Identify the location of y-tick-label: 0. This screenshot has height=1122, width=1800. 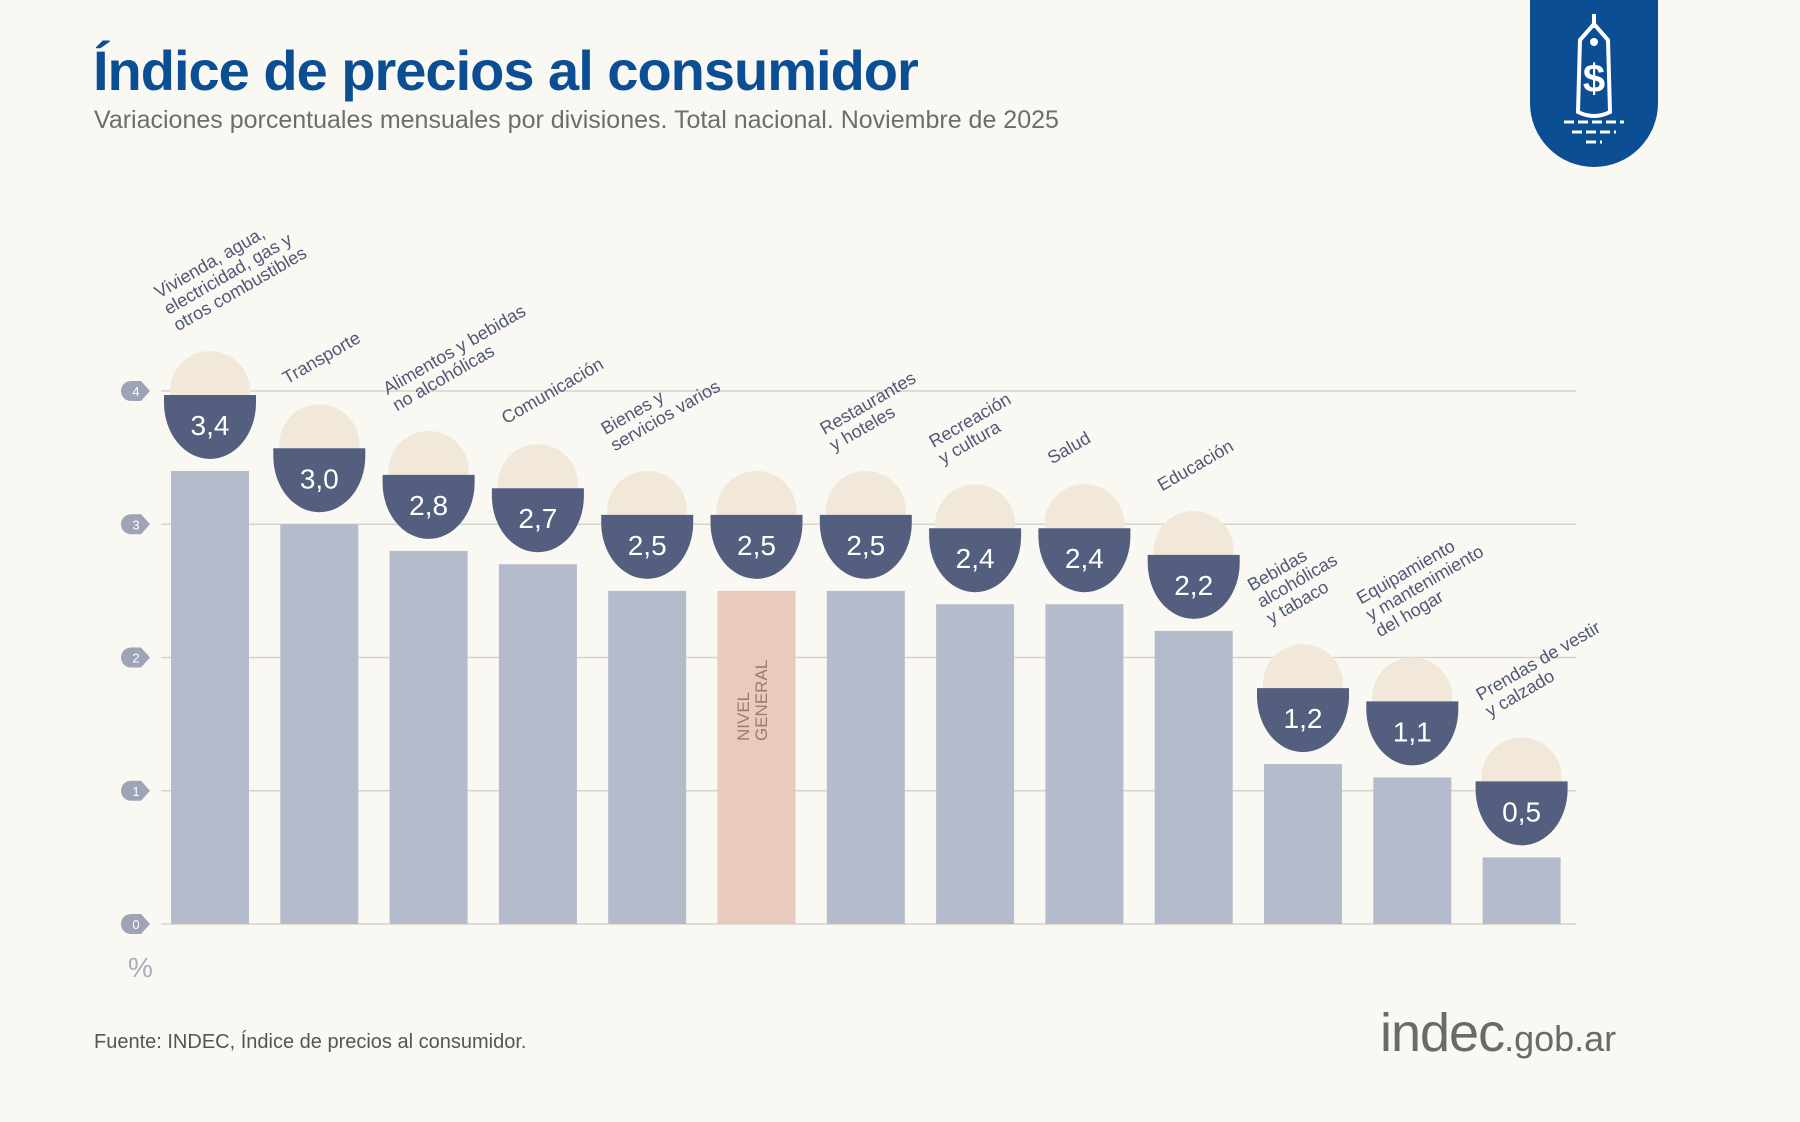
(135, 924).